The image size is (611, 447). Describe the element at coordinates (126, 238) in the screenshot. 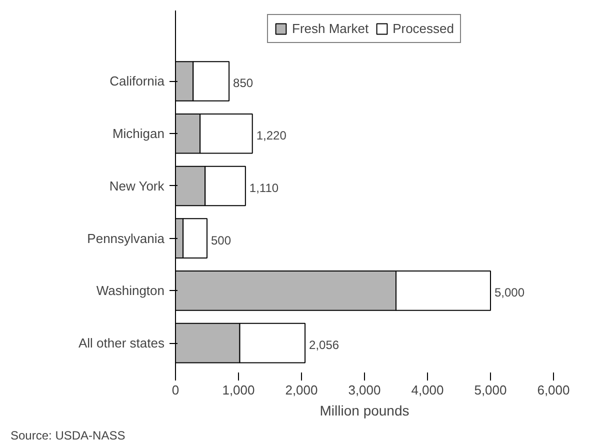

I see `y-tick-label: Pennsylvania` at that location.